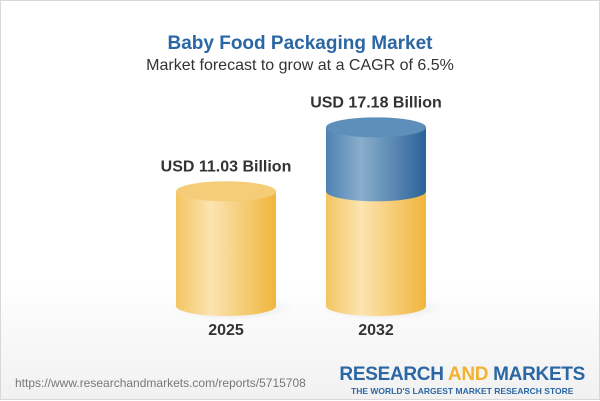 The height and width of the screenshot is (401, 600). I want to click on data-label: USD 17.18 Billion, so click(376, 102).